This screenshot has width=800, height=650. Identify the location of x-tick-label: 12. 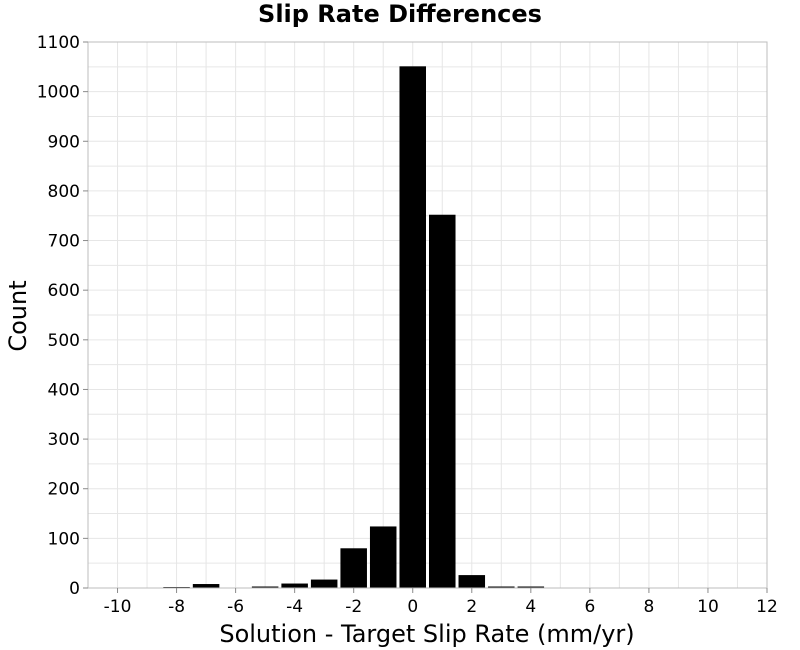
(767, 607).